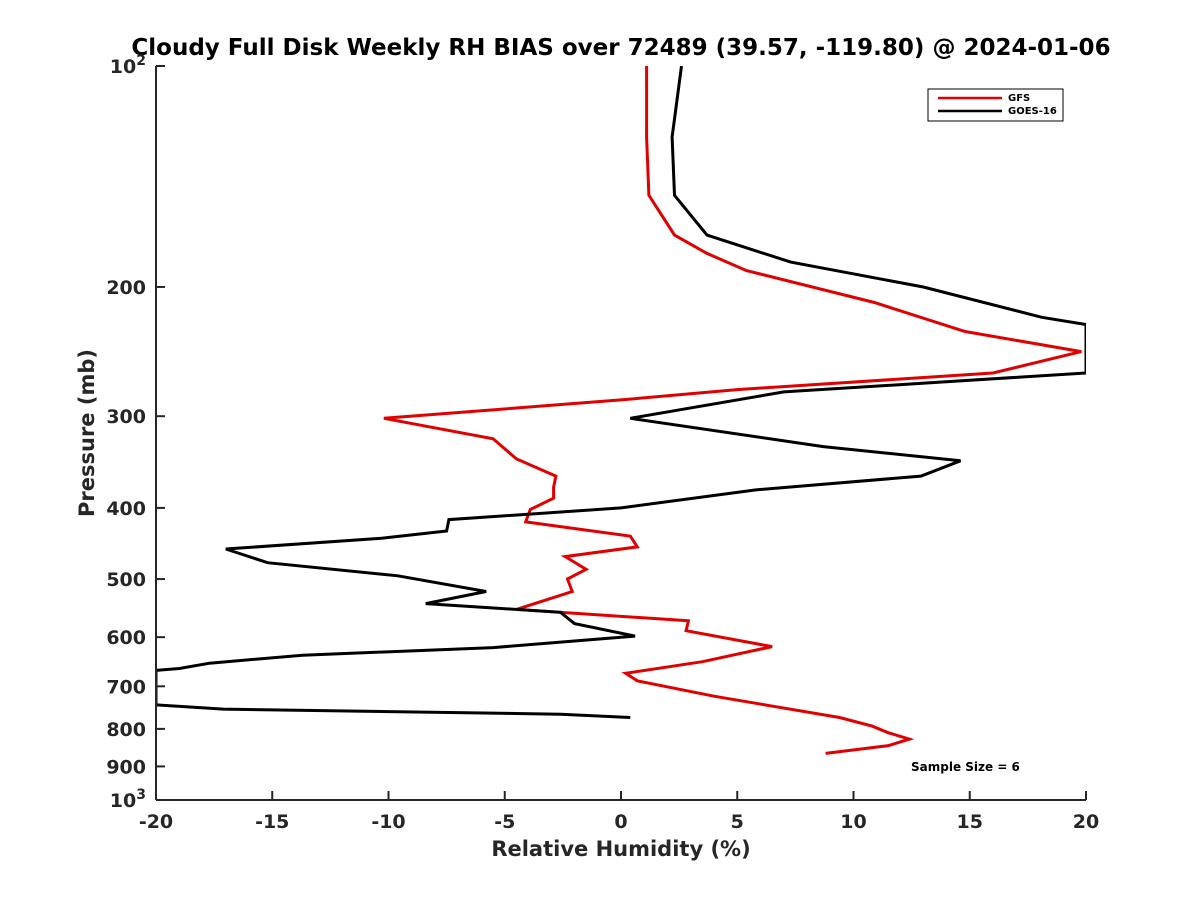  Describe the element at coordinates (126, 687) in the screenshot. I see `y-tick-label: 700` at that location.